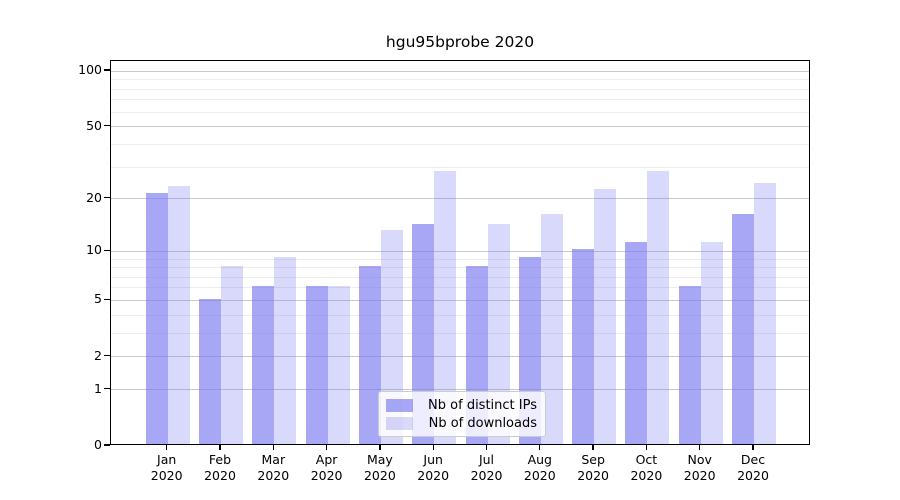 The height and width of the screenshot is (500, 900). Describe the element at coordinates (273, 447) in the screenshot. I see `x-tick-mark-mar` at that location.